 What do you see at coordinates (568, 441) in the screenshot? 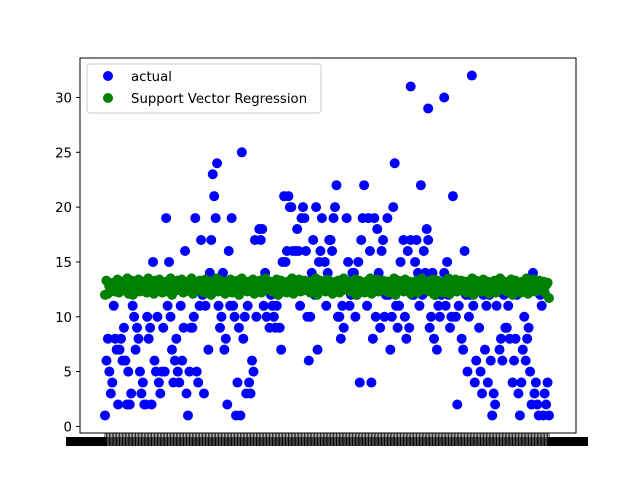
I see `x-tick-label-overlap-right` at bounding box center [568, 441].